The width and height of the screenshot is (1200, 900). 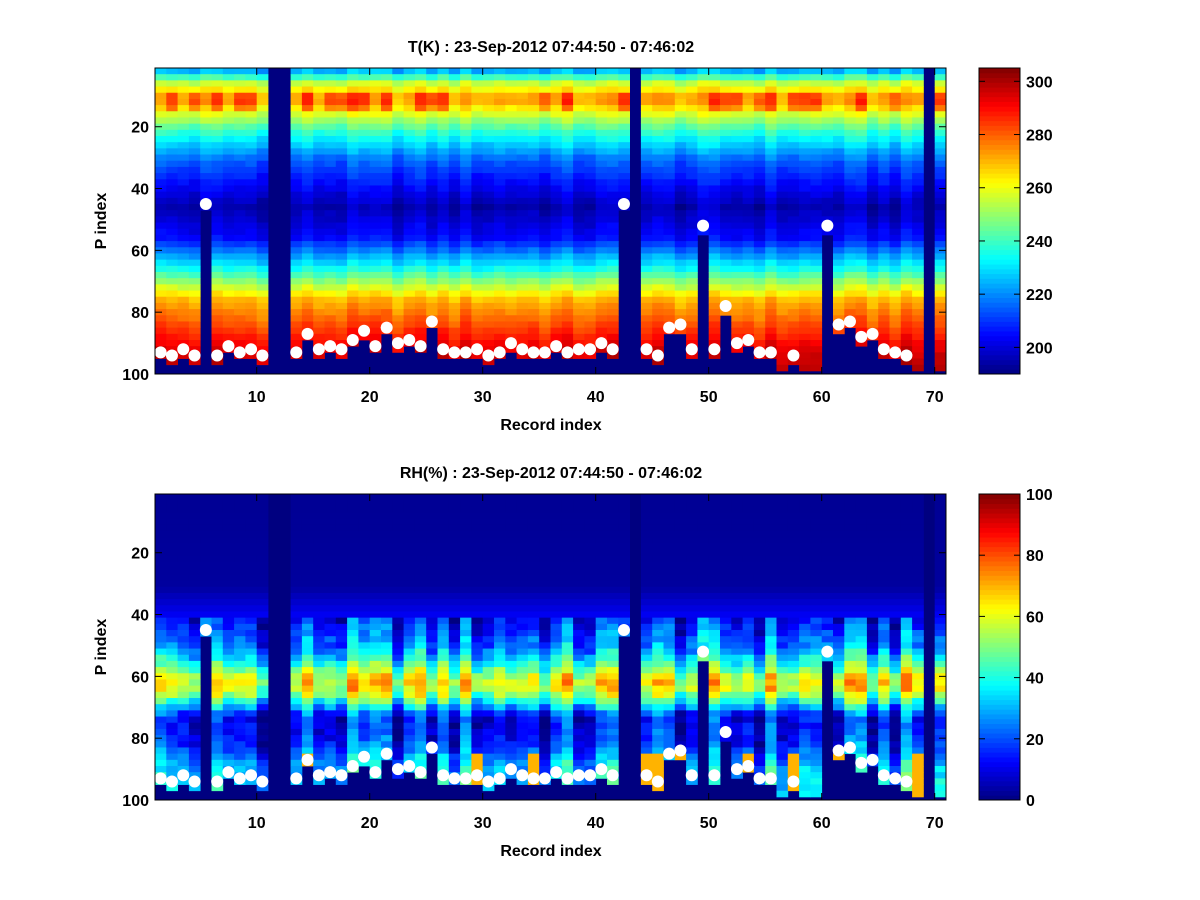 What do you see at coordinates (748, 340) in the screenshot?
I see `data-marker` at bounding box center [748, 340].